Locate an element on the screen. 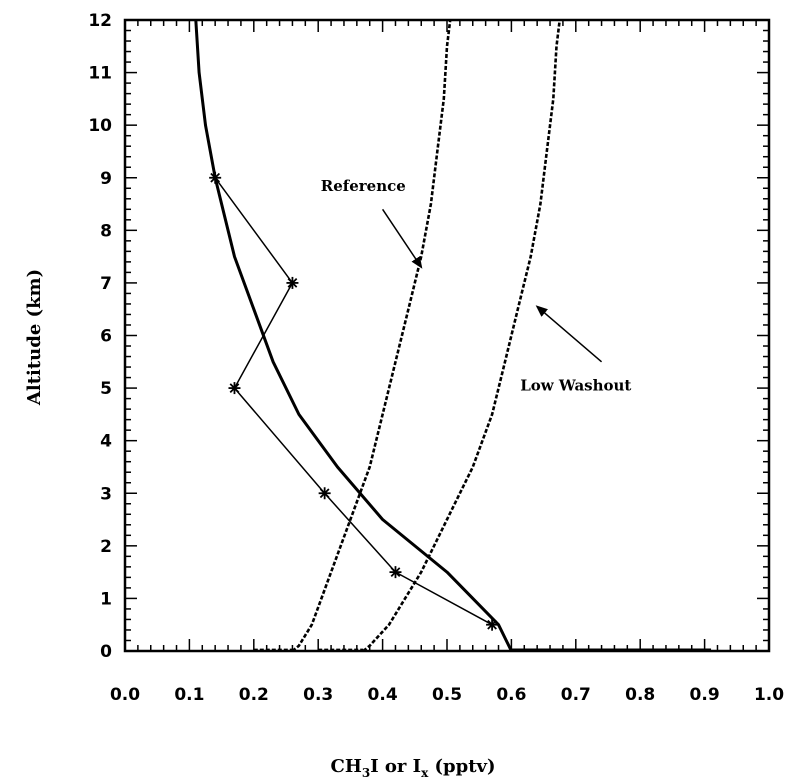  x-tick-label: 0.8 is located at coordinates (640, 695).